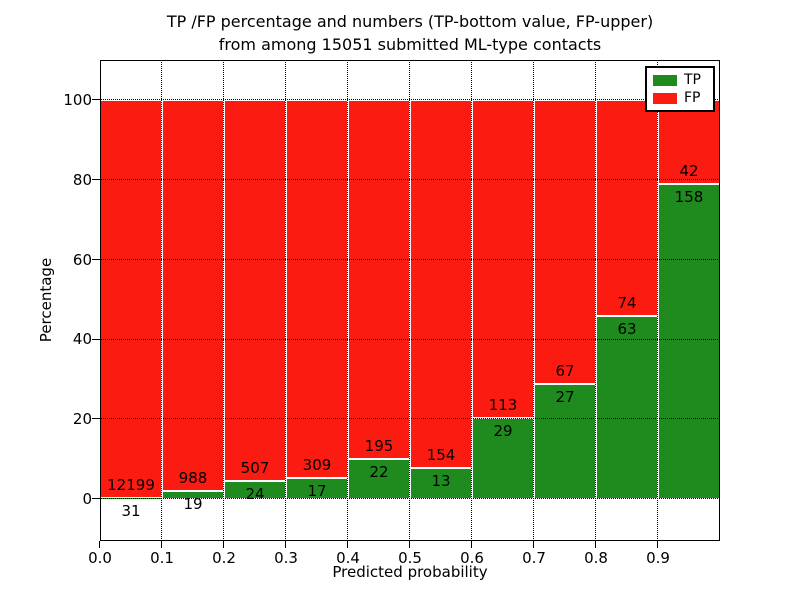 The width and height of the screenshot is (800, 600). Describe the element at coordinates (255, 493) in the screenshot. I see `tp-count-label: 24` at that location.